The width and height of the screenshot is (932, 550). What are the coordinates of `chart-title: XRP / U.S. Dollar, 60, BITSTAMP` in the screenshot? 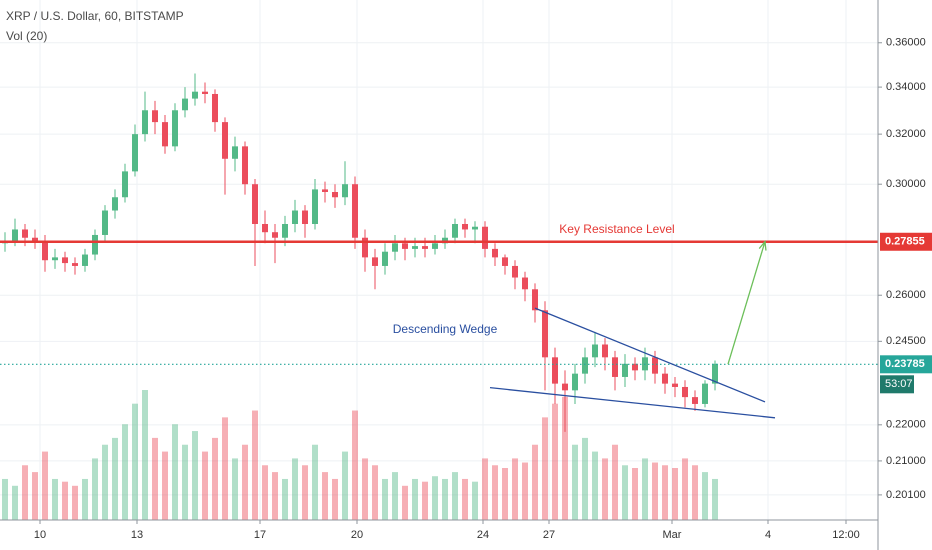 It's located at (95, 16).